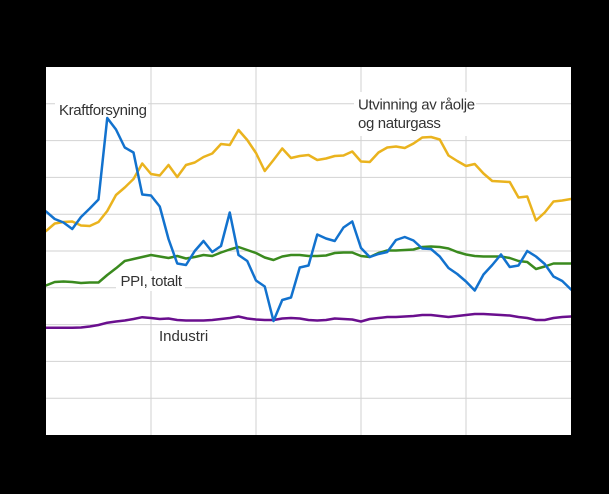 This screenshot has width=609, height=494. I want to click on svg-text: Kraftforsyning, so click(103, 110).